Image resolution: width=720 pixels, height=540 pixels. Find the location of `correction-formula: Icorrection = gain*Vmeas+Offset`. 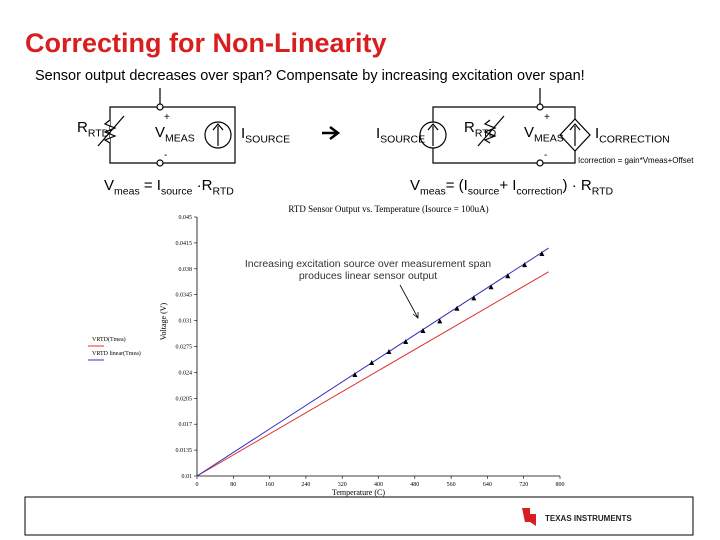

correction-formula: Icorrection = gain*Vmeas+Offset is located at coordinates (636, 160).